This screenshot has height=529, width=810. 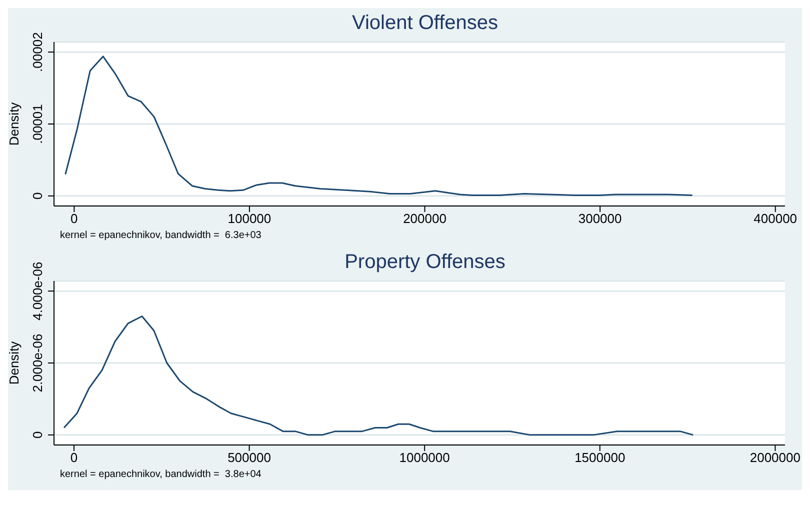 I want to click on x-tick-label: 2000000, so click(x=775, y=458).